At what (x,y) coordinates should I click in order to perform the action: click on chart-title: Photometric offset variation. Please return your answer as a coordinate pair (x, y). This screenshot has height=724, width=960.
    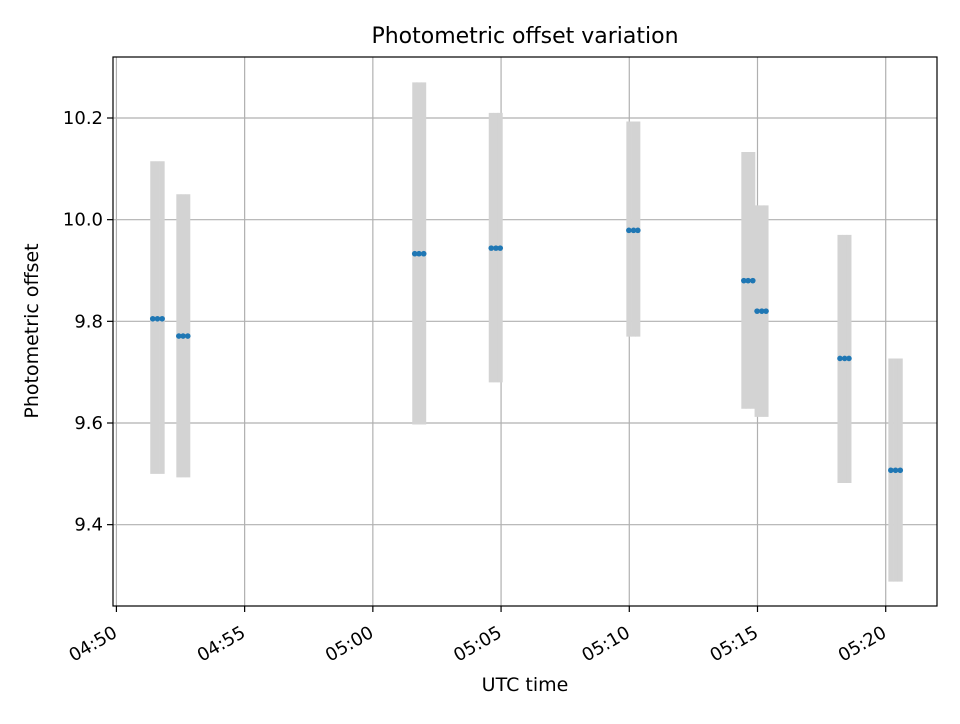
    Looking at the image, I should click on (524, 36).